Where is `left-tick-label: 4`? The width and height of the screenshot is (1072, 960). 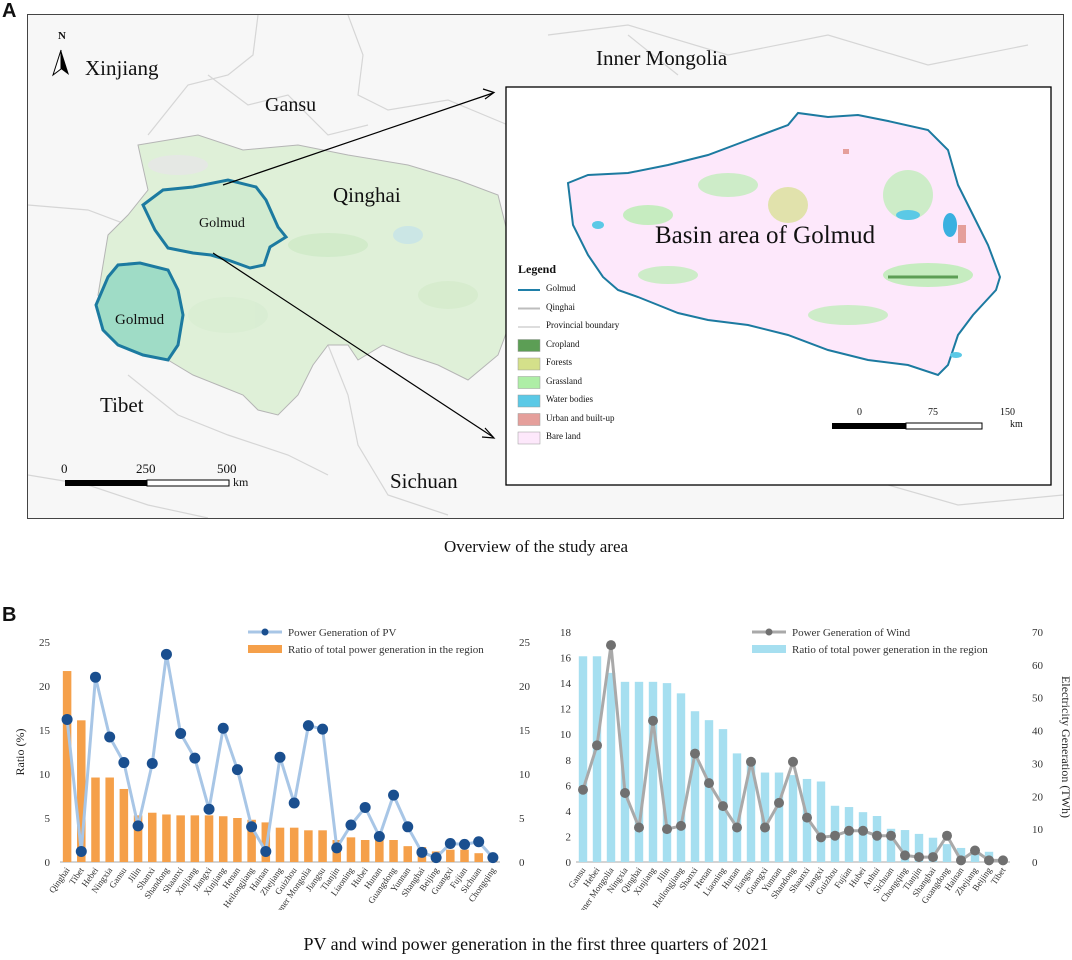 left-tick-label: 4 is located at coordinates (569, 812).